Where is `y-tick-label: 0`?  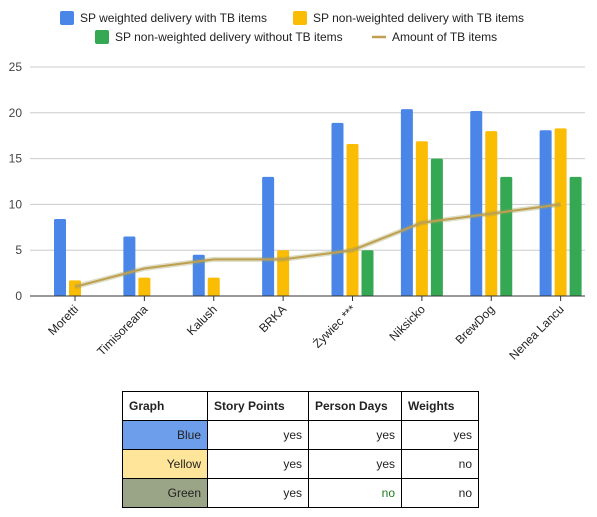 y-tick-label: 0 is located at coordinates (18, 296).